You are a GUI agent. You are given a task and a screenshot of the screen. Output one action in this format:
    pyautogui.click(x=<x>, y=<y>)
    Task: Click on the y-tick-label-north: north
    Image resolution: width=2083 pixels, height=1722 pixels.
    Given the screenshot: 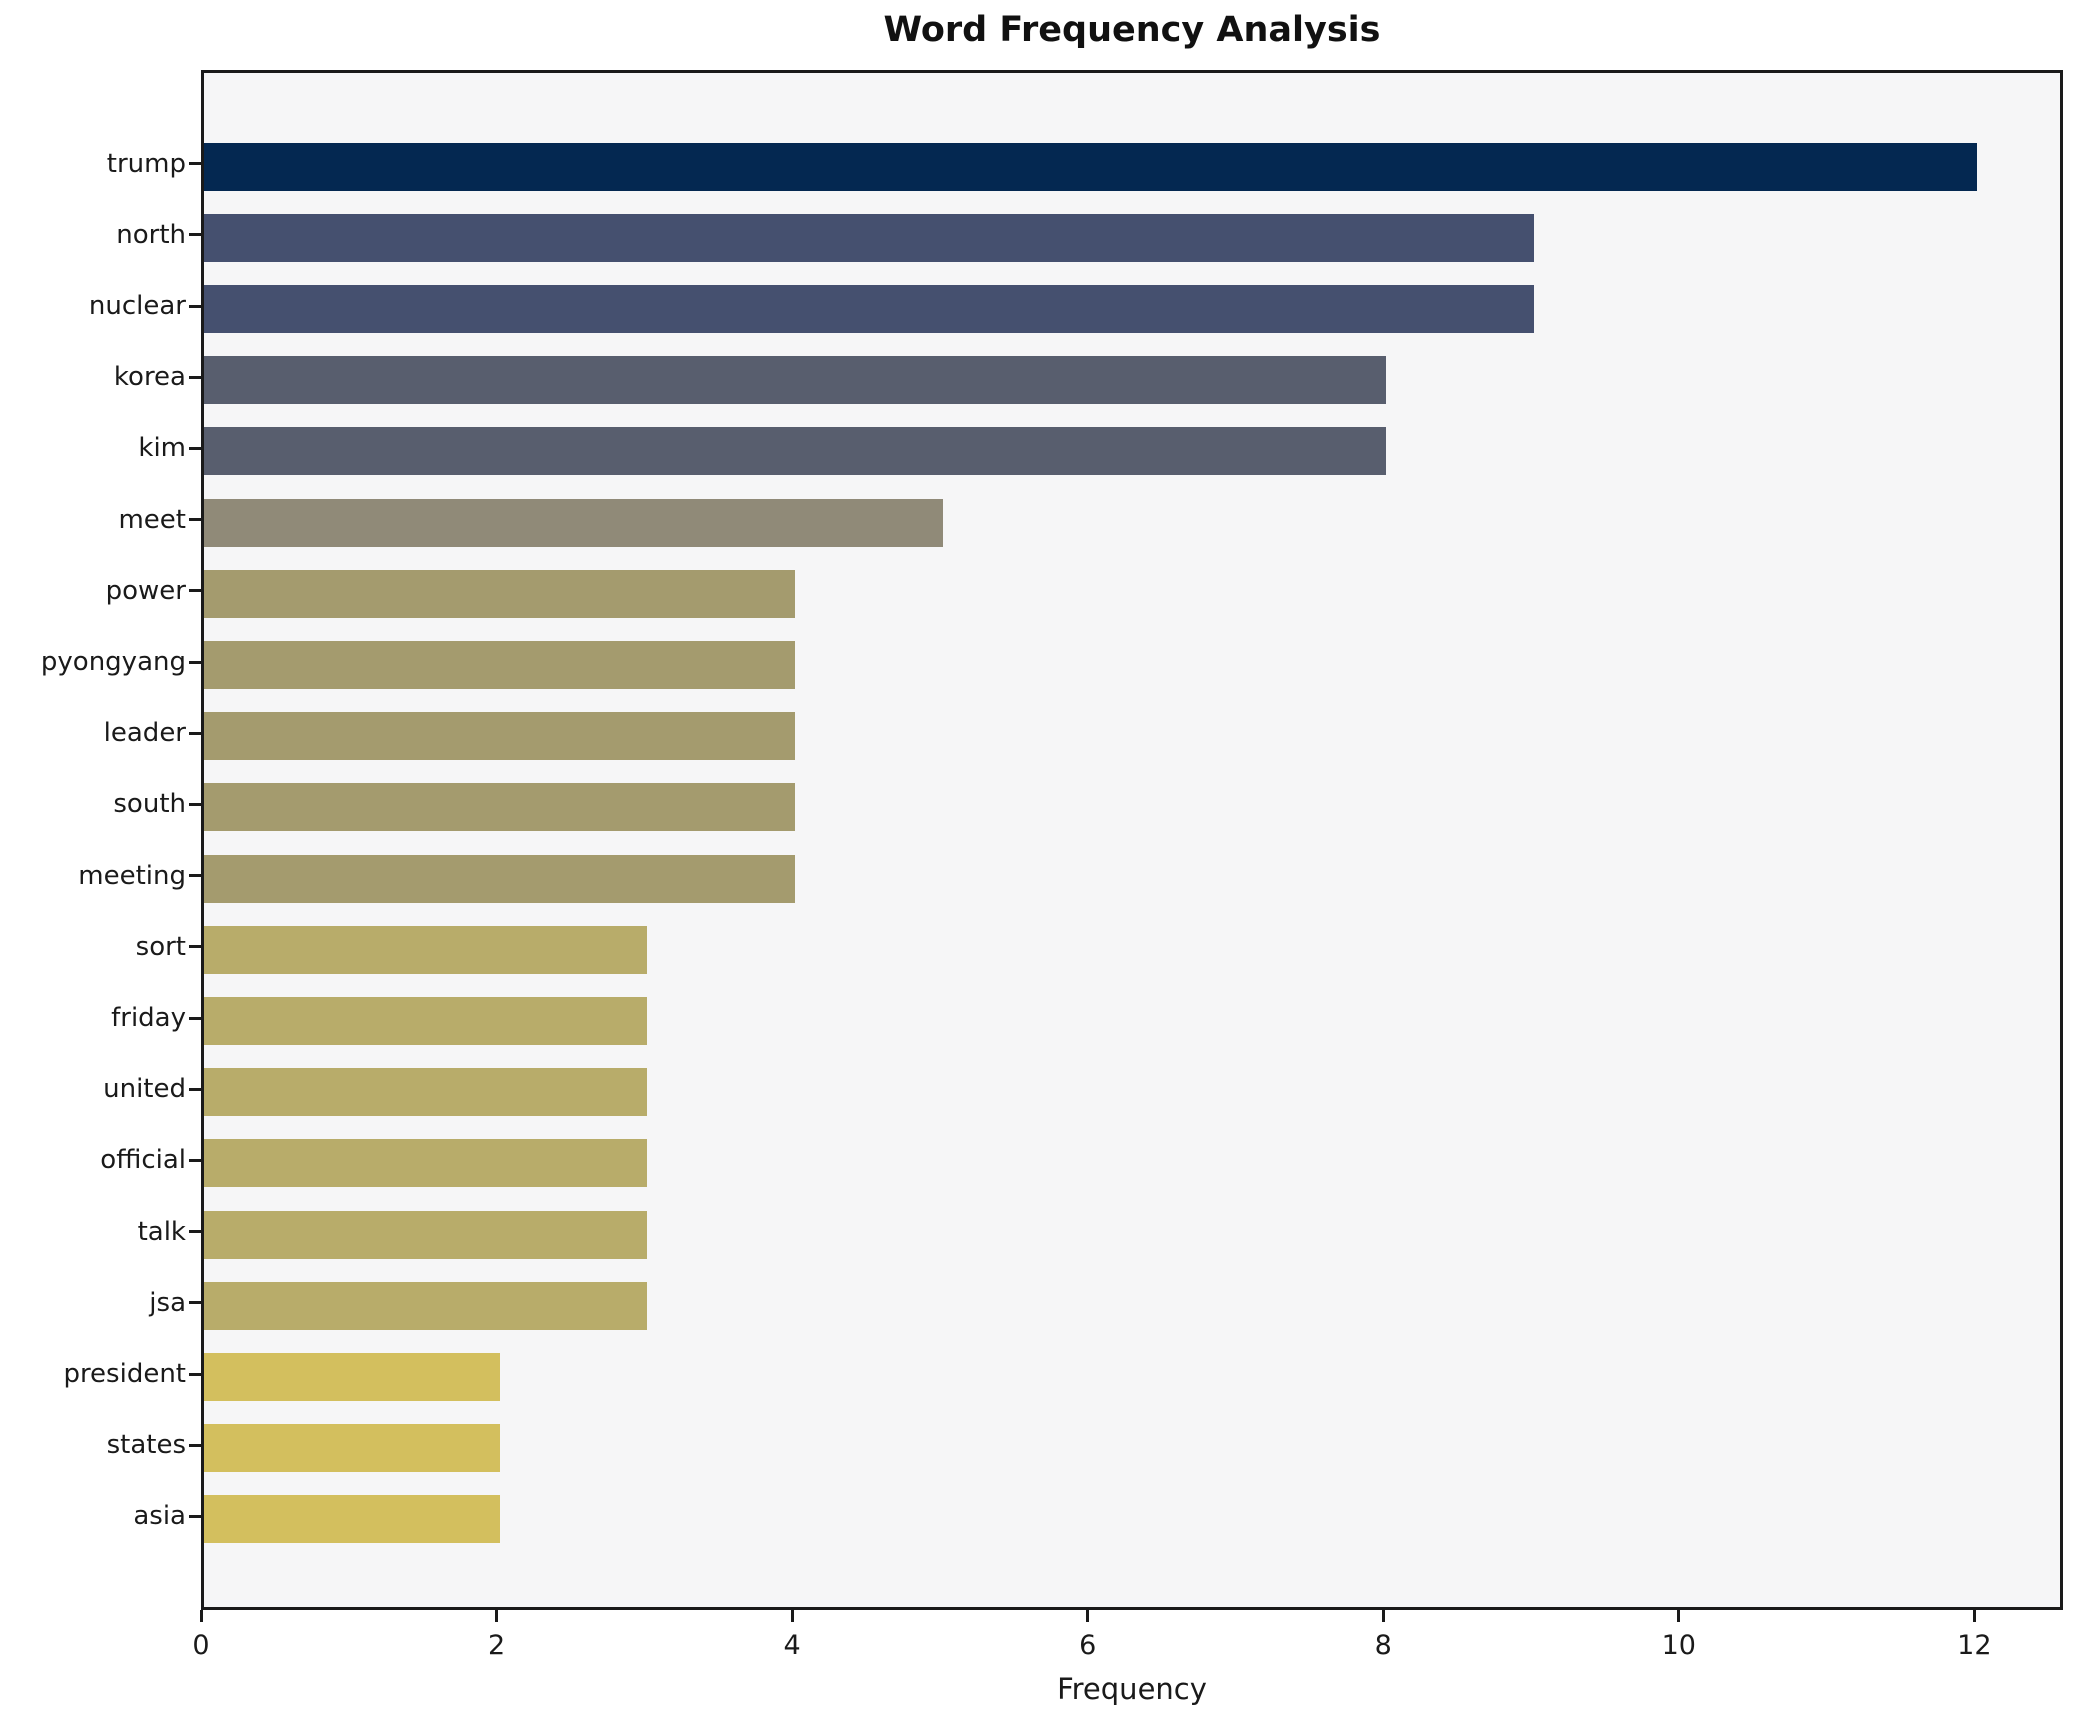 What is the action you would take?
    pyautogui.click(x=151, y=234)
    